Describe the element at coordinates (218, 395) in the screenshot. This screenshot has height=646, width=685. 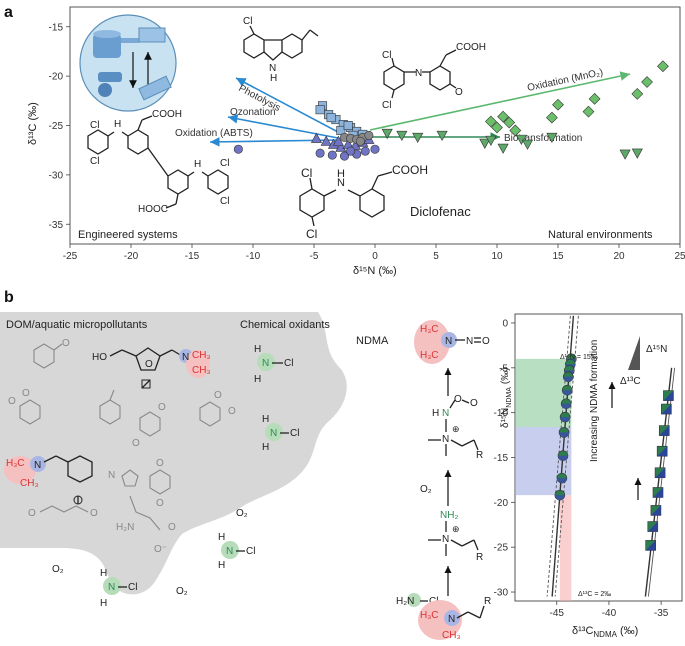
I see `catechol-oh-1: O` at that location.